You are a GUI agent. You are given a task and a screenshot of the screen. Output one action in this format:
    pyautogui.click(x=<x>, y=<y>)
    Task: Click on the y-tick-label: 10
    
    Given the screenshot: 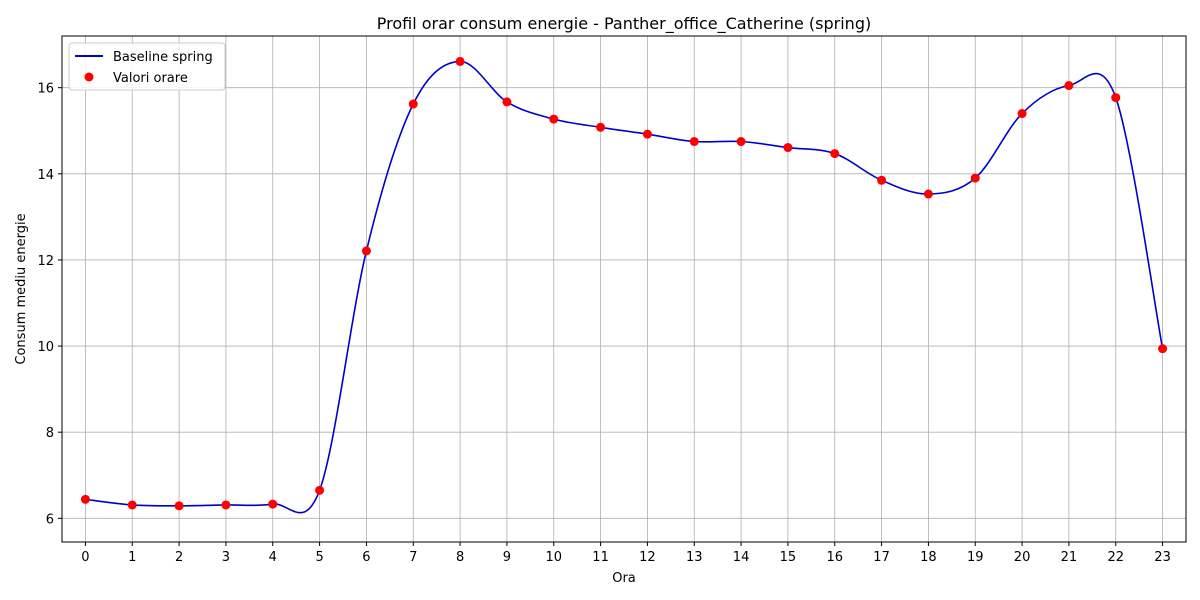 What is the action you would take?
    pyautogui.click(x=45, y=347)
    